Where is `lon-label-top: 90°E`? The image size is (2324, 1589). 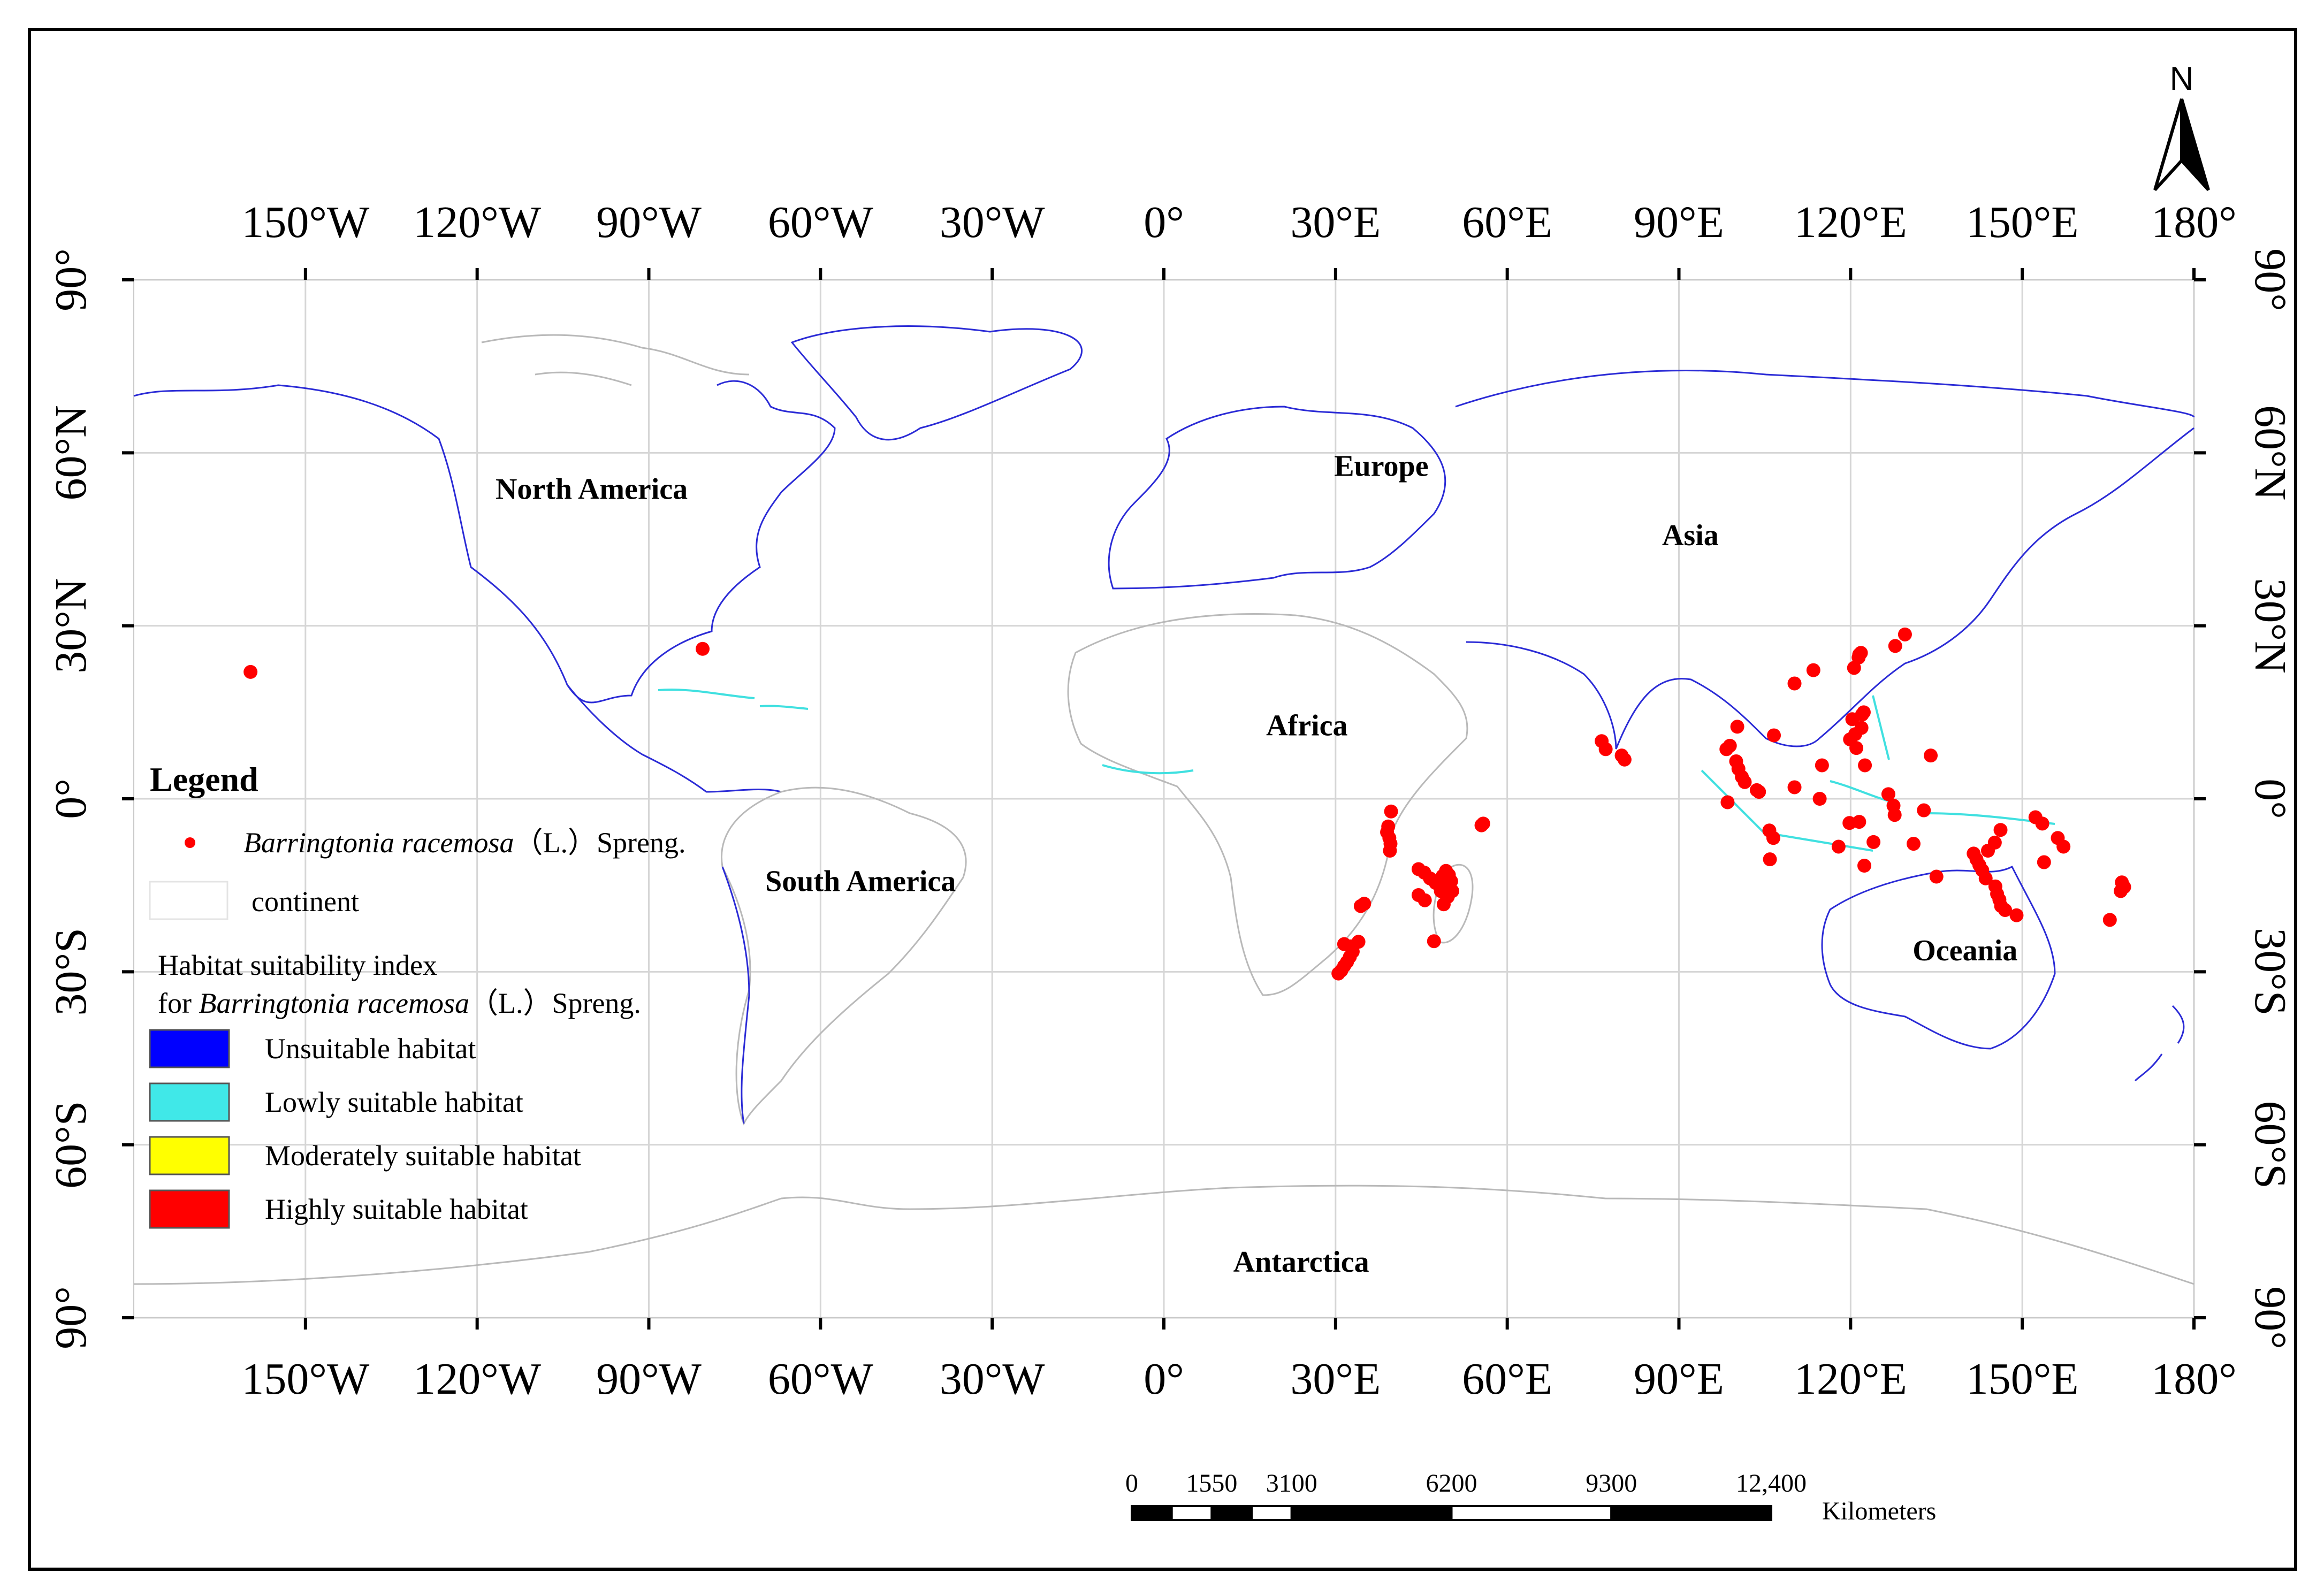 lon-label-top: 90°E is located at coordinates (1679, 222).